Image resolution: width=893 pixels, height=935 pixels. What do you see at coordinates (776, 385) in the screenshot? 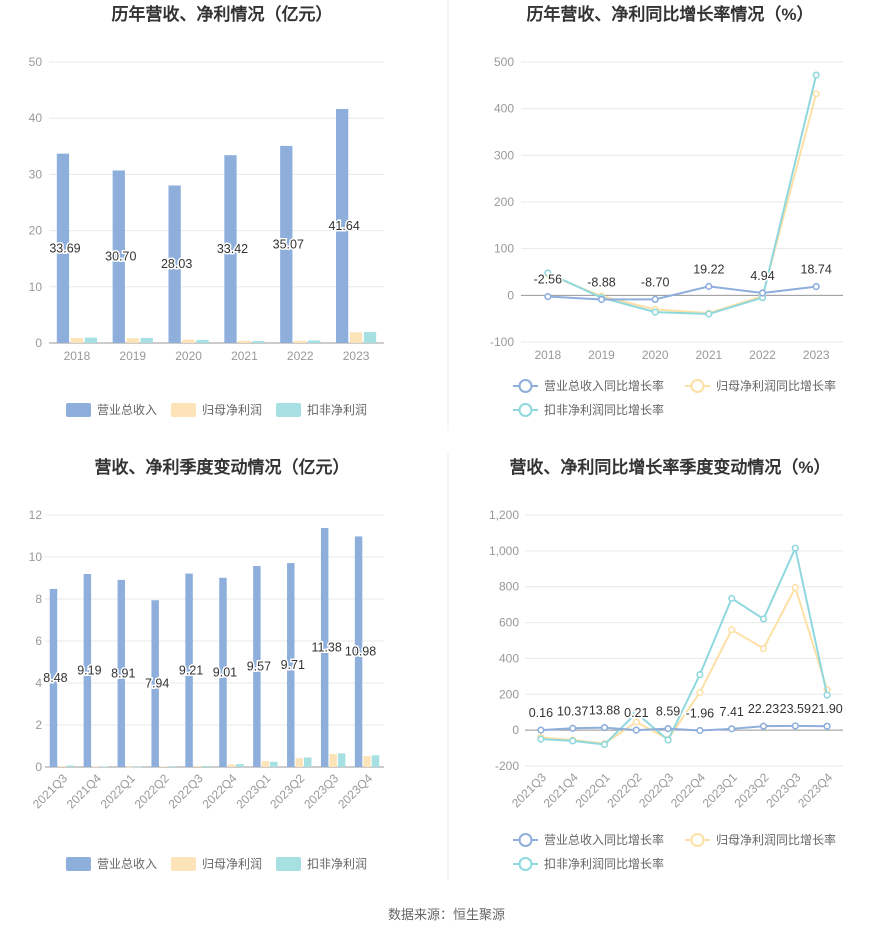
I see `legend-label: 归母净利润同比增长率` at bounding box center [776, 385].